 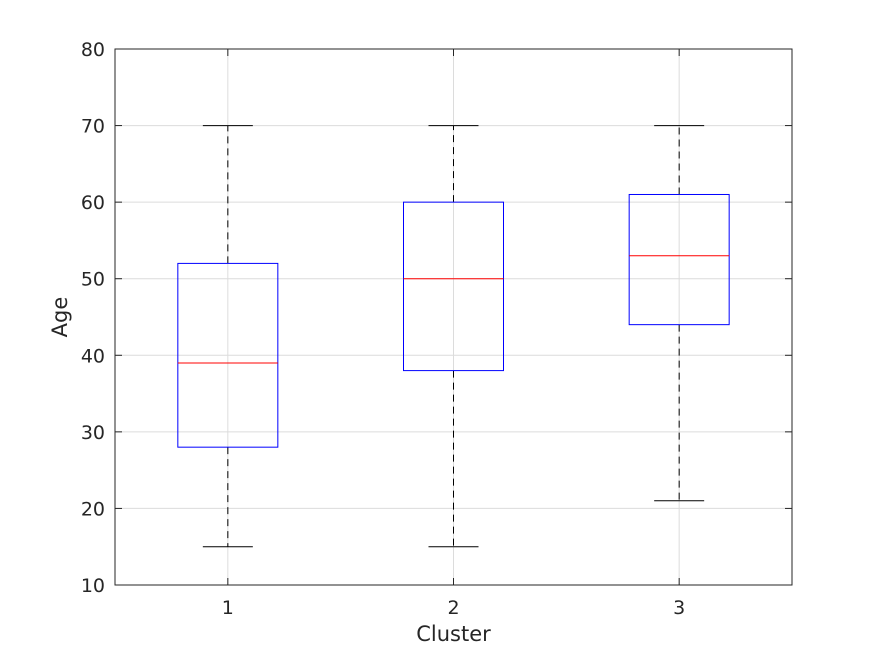 What do you see at coordinates (228, 608) in the screenshot?
I see `x-tick-label: 1` at bounding box center [228, 608].